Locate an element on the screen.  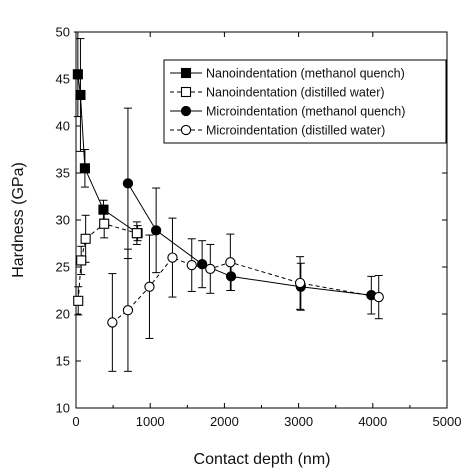
x-axis-title: Contact depth (nm) is located at coordinates (262, 459).